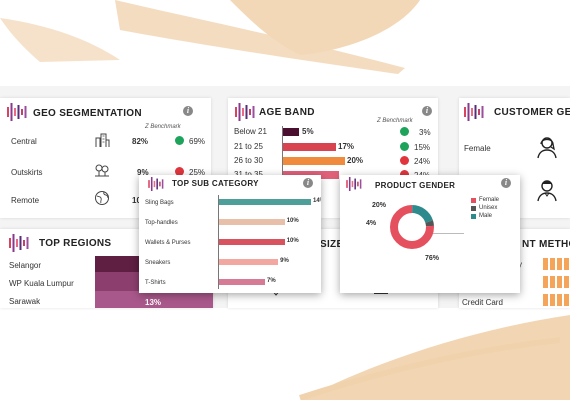  I want to click on slice-label: 76%, so click(432, 258).